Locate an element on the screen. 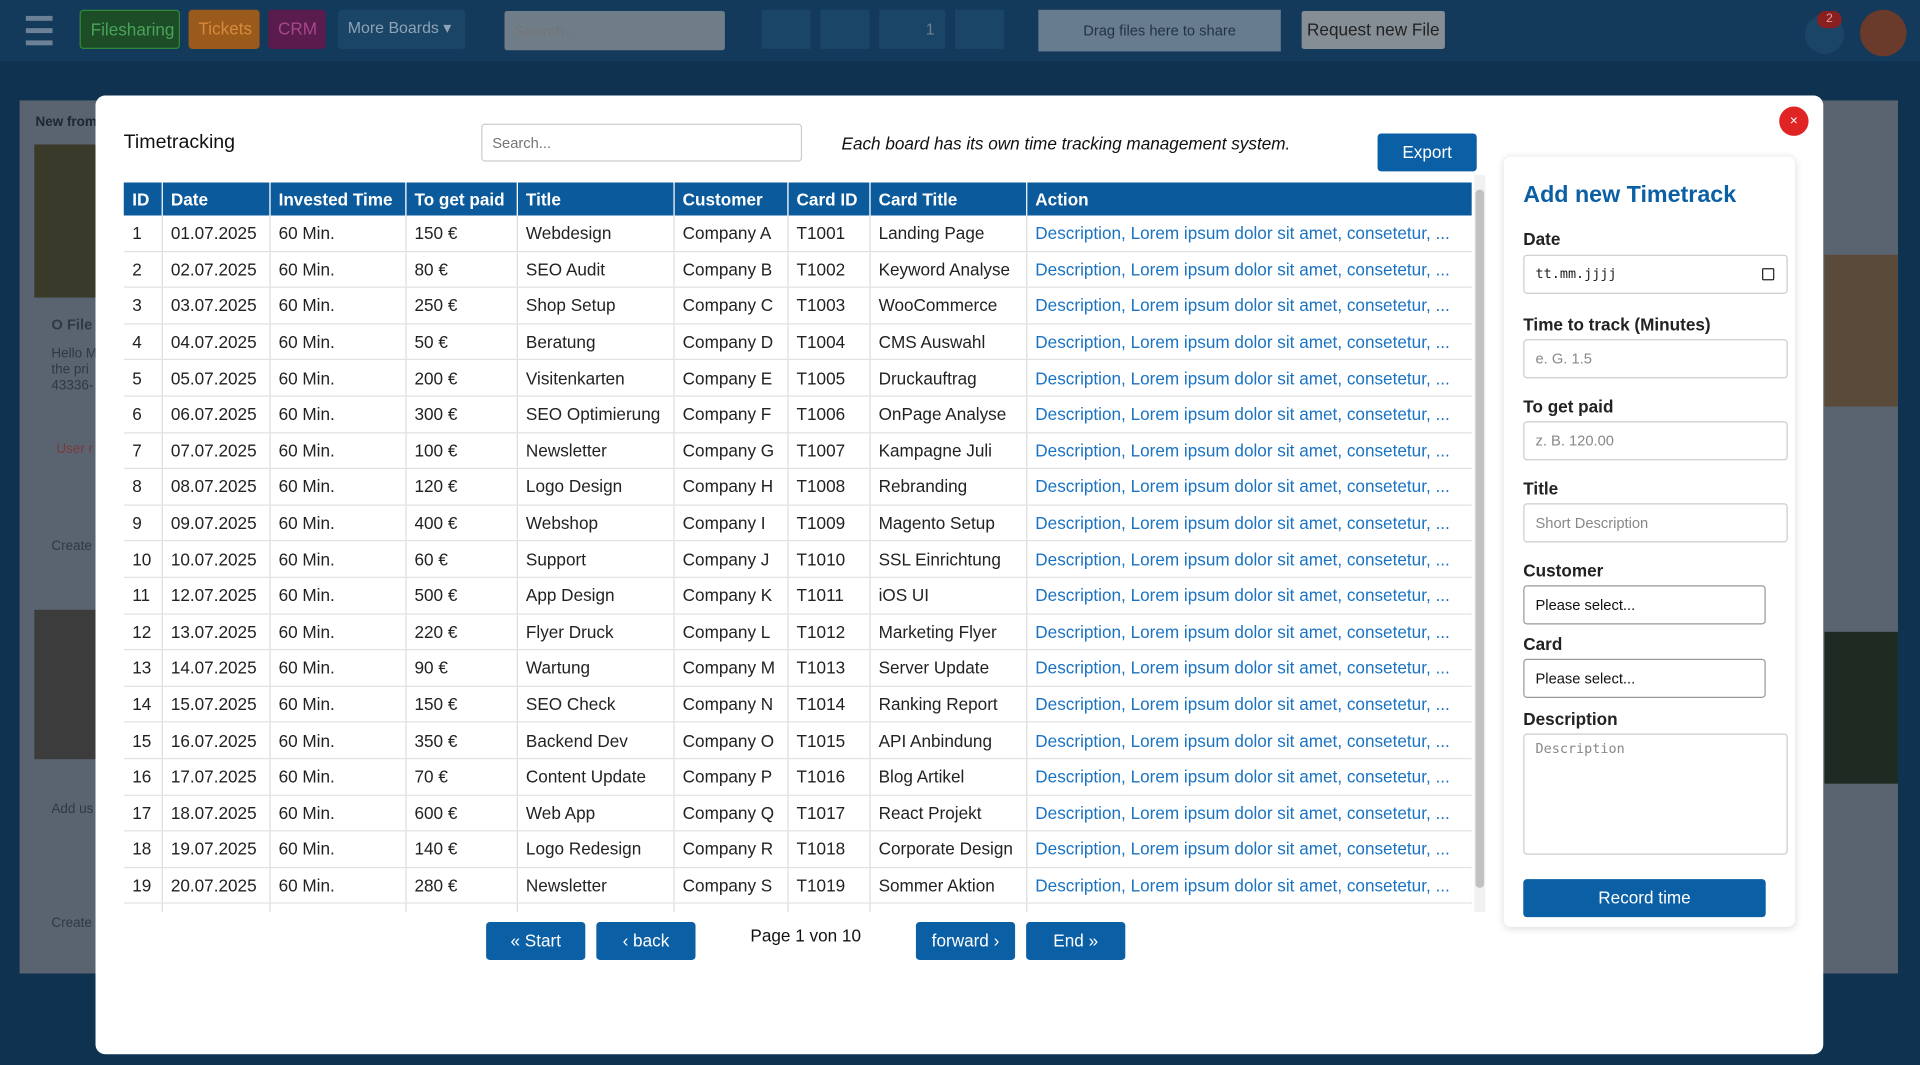 This screenshot has height=1065, width=1920. table-cell: Company N is located at coordinates (730, 704).